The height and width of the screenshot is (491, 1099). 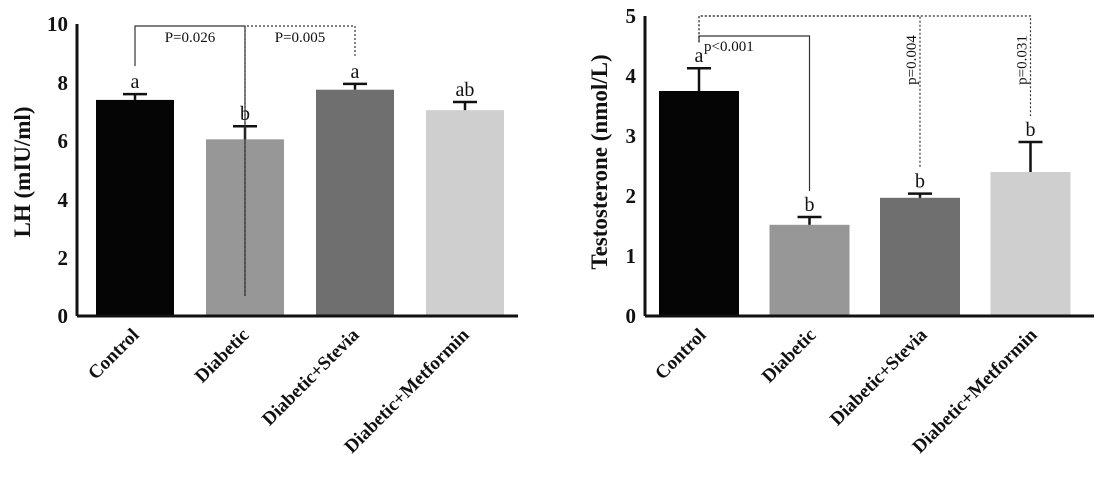 I want to click on testosterone-p-value-label: p=0.004, so click(x=912, y=60).